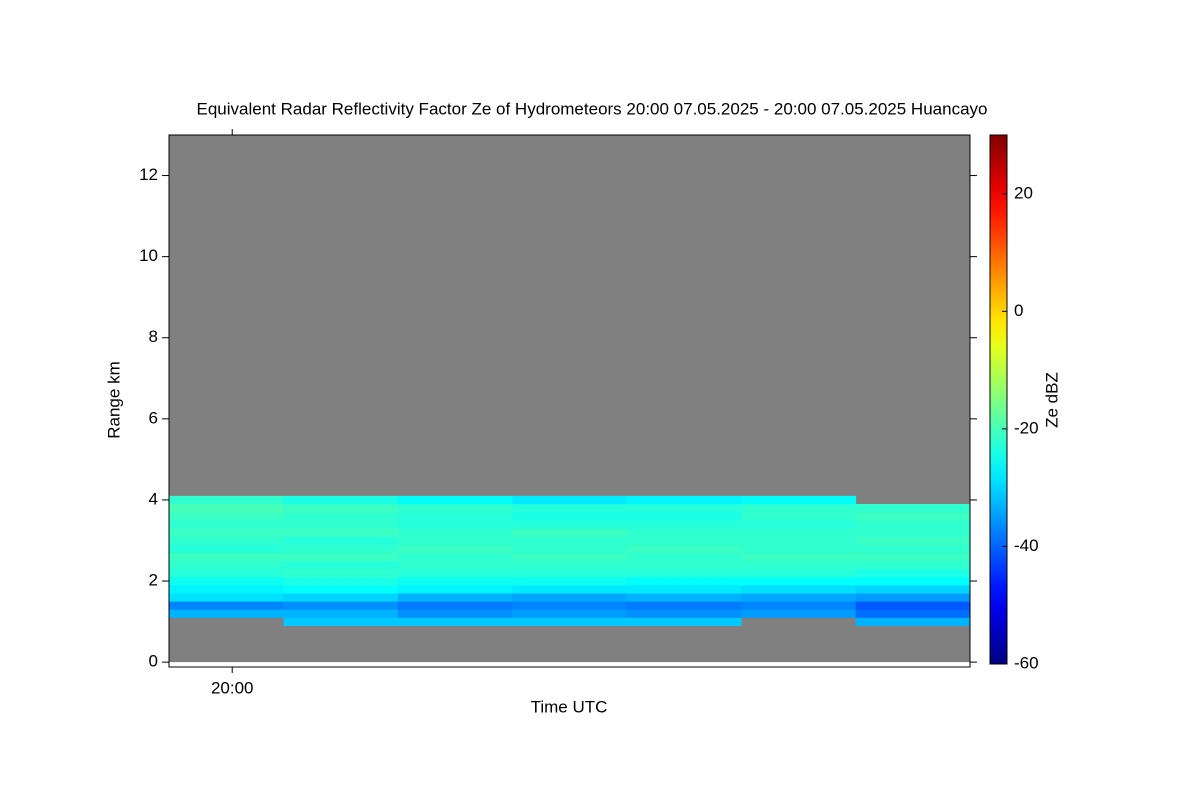 The height and width of the screenshot is (805, 1200). I want to click on y-tick-label: 2, so click(153, 580).